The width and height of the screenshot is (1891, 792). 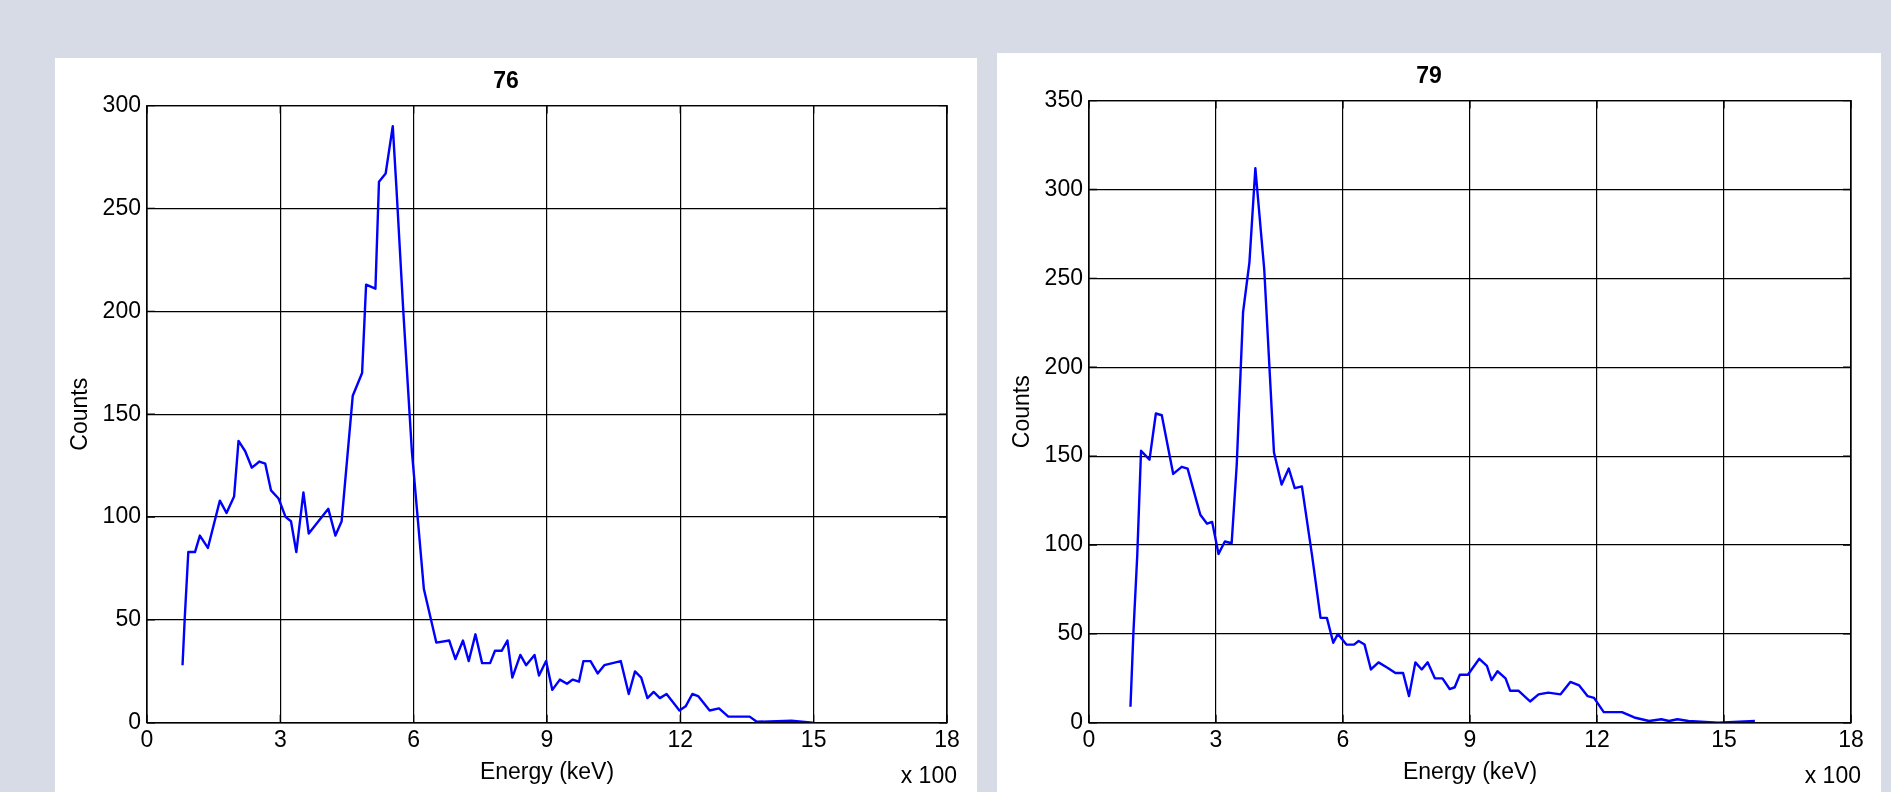 What do you see at coordinates (1429, 75) in the screenshot?
I see `chart-title: 79` at bounding box center [1429, 75].